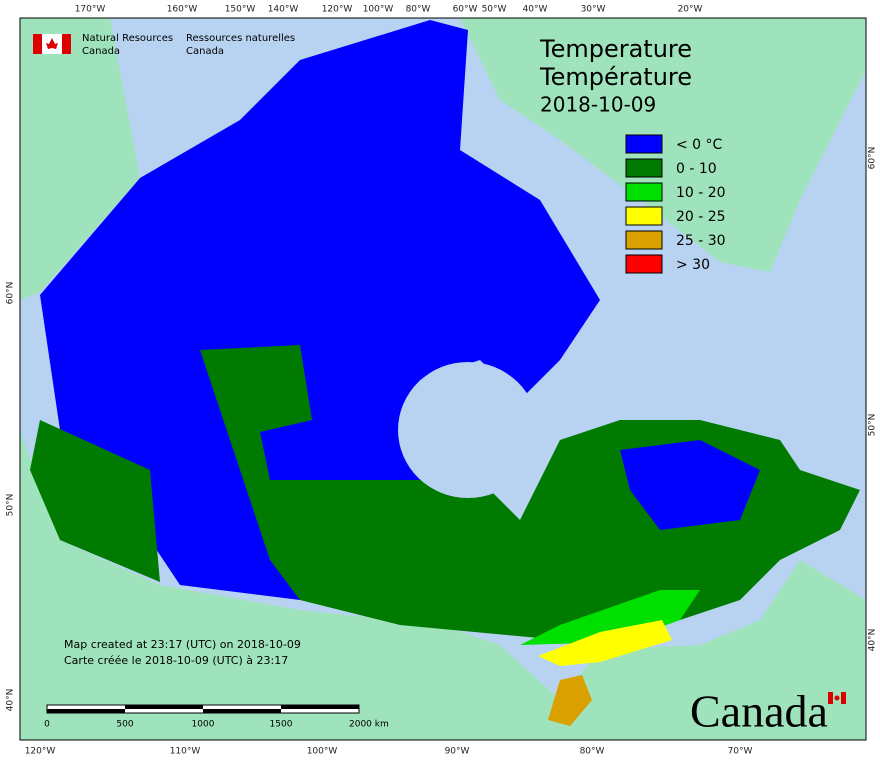 The width and height of the screenshot is (880, 760). What do you see at coordinates (240, 38) in the screenshot?
I see `agency-fr: Ressources naturelles` at bounding box center [240, 38].